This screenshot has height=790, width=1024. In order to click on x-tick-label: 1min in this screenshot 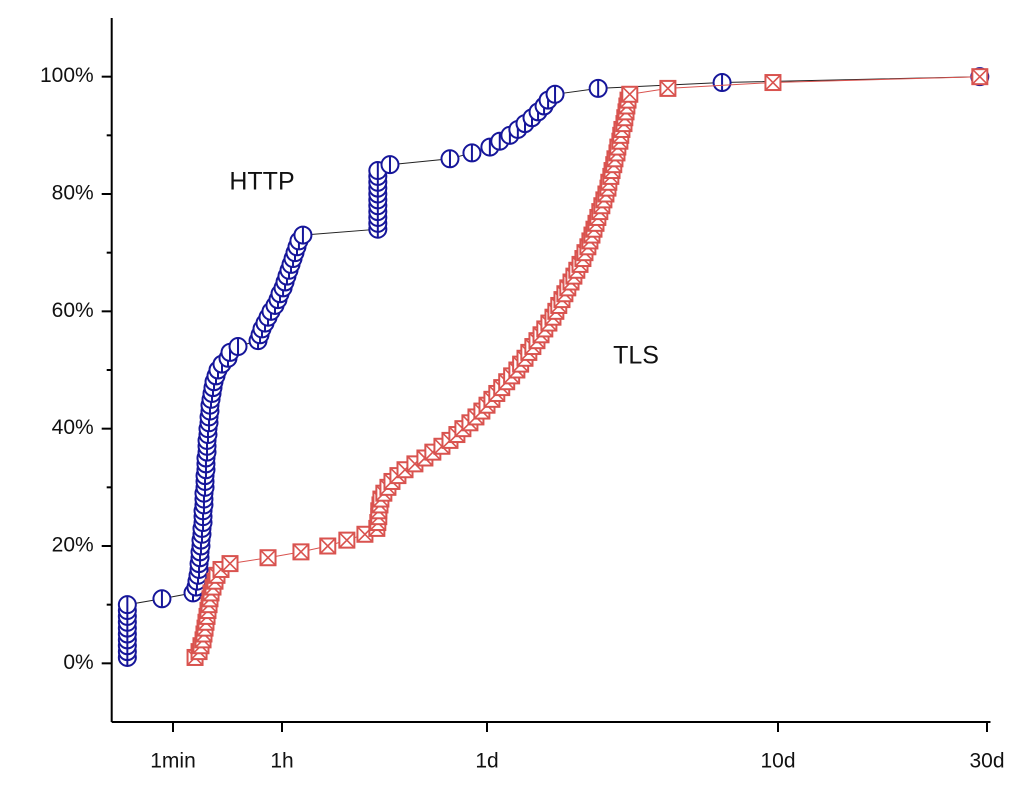, I will do `click(173, 761)`.